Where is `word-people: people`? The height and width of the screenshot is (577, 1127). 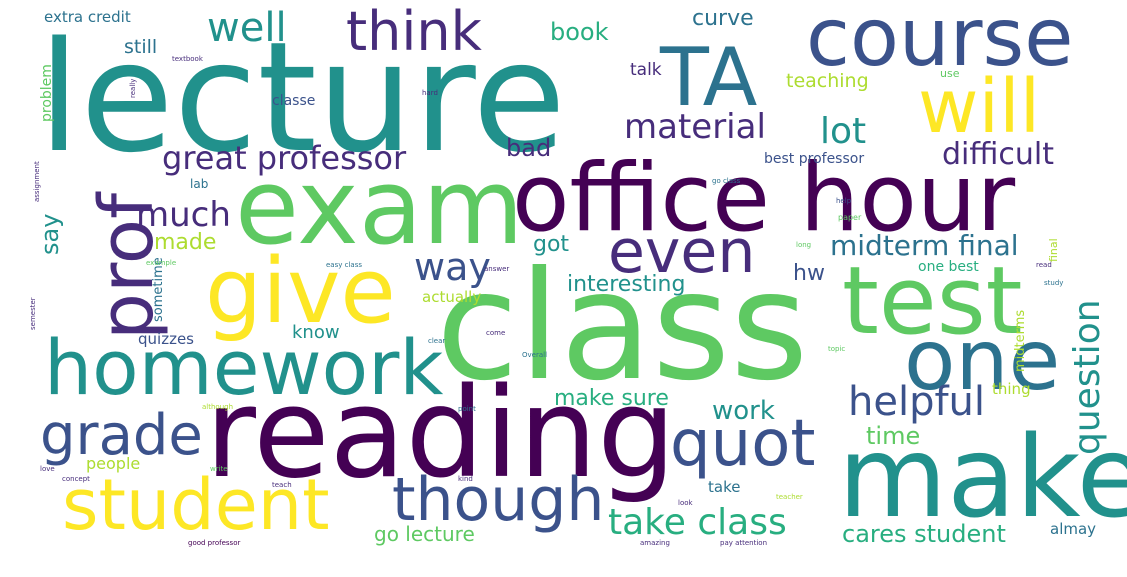 word-people: people is located at coordinates (113, 463).